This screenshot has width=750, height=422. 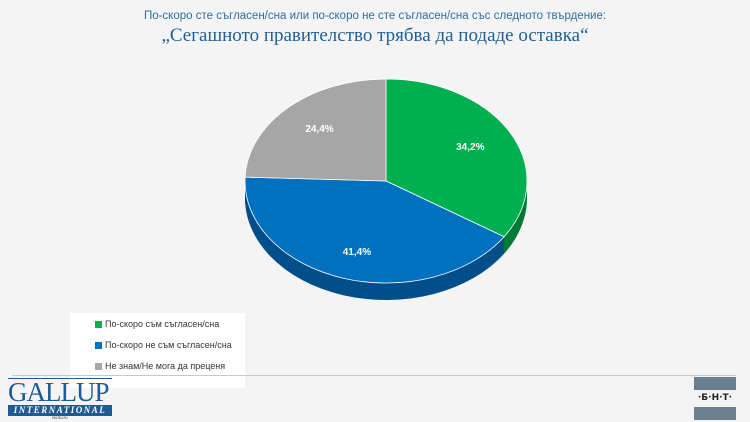 What do you see at coordinates (60, 418) in the screenshot?
I see `gallup-logo-balkans: Balkans` at bounding box center [60, 418].